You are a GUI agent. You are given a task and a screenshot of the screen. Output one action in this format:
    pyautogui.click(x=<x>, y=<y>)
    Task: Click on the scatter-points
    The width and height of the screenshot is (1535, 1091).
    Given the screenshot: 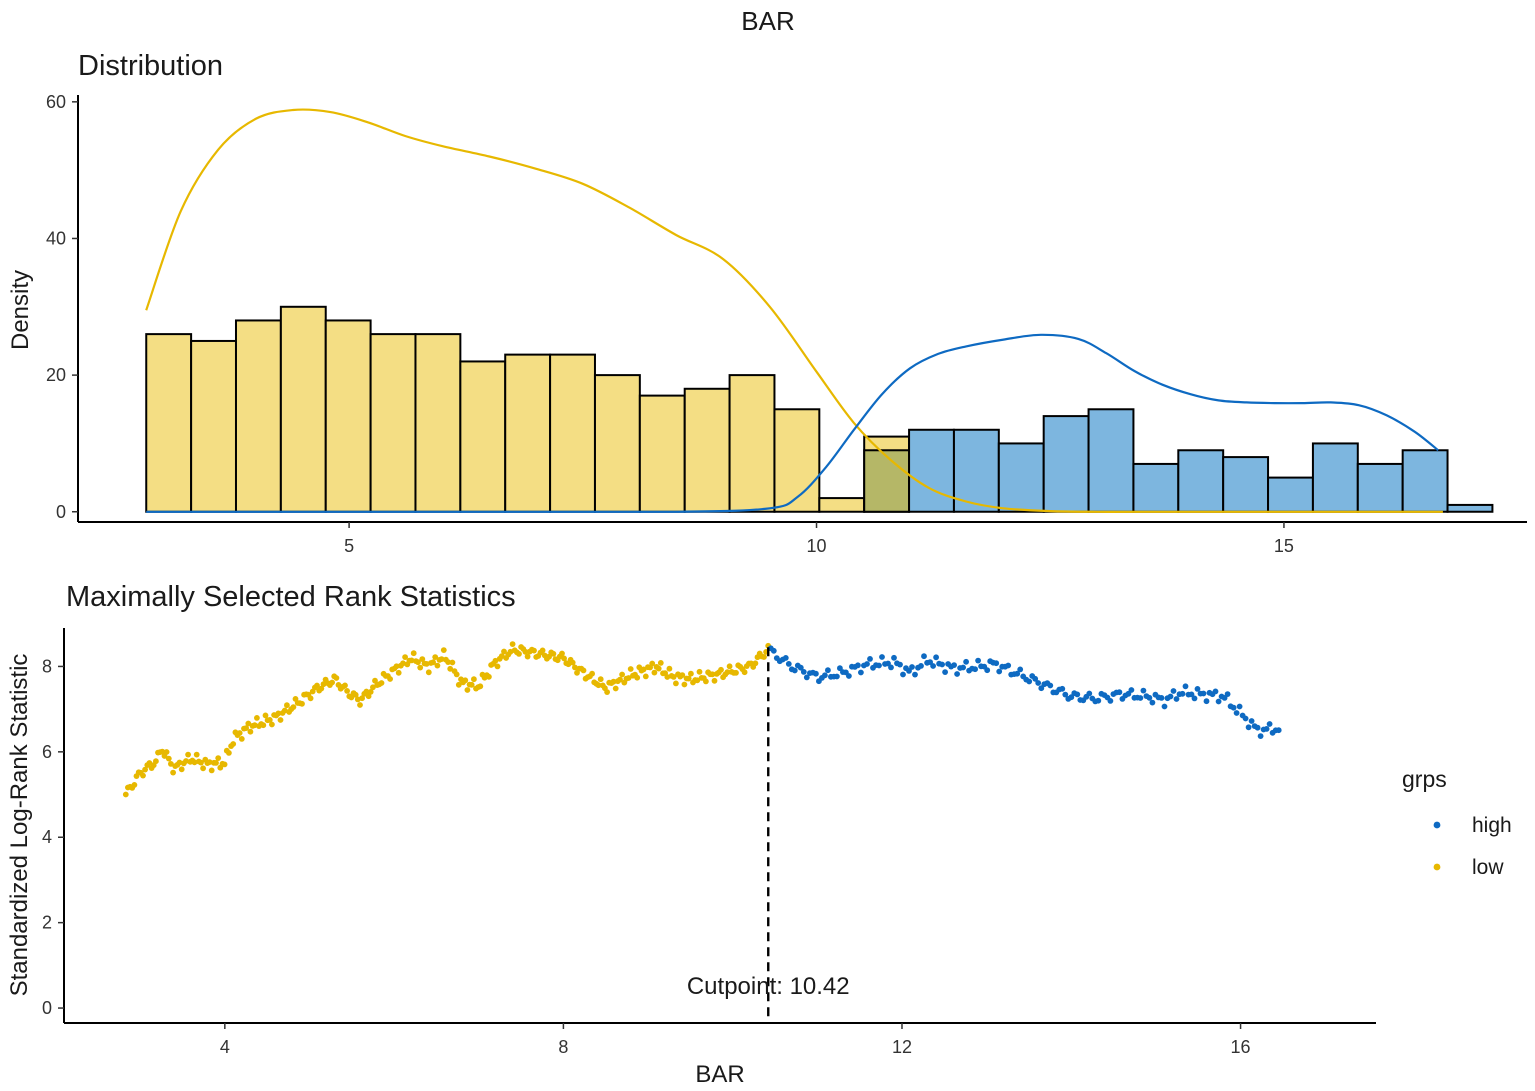 What is the action you would take?
    pyautogui.click(x=702, y=719)
    